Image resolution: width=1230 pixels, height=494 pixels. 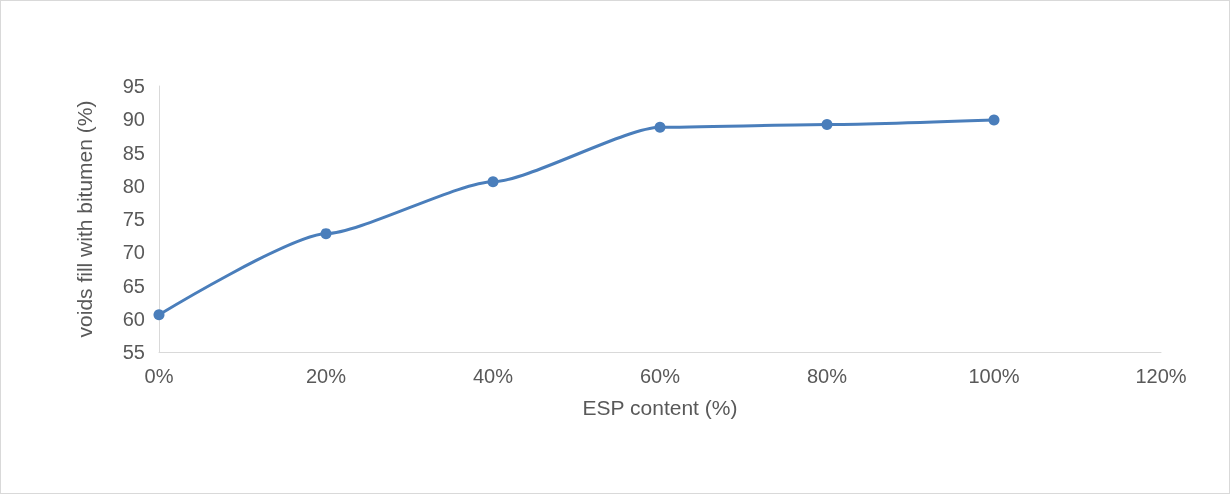 I want to click on y-tick-label: 55, so click(x=133, y=352).